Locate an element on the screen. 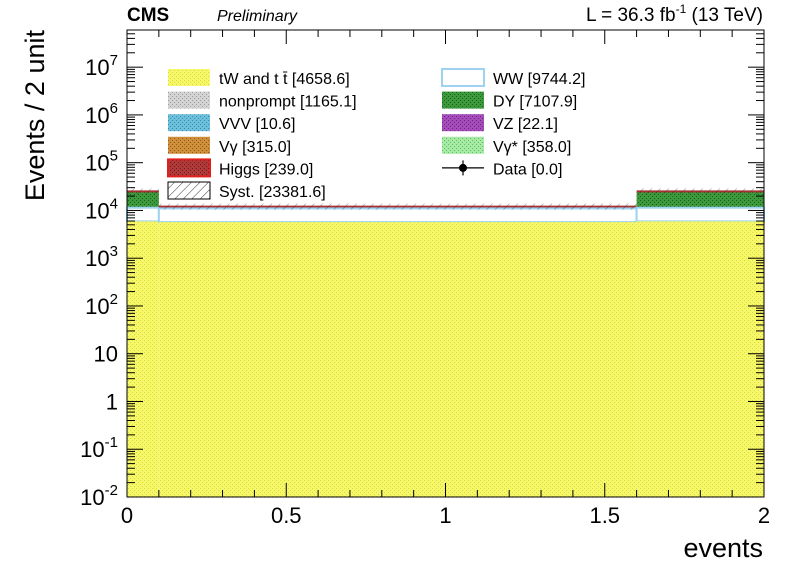 This screenshot has width=796, height=572. legend-label-ww: WW [9744.2] is located at coordinates (539, 79).